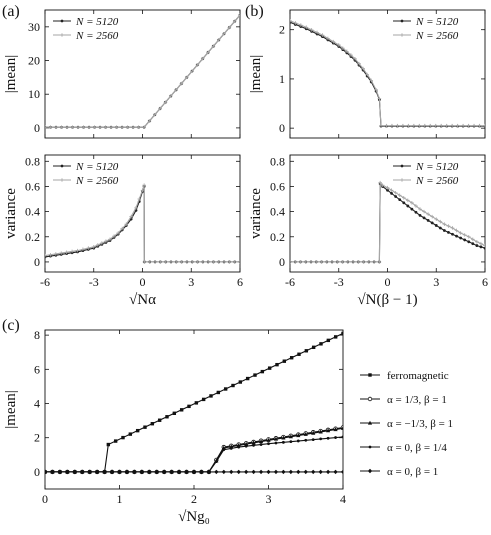  I want to click on legend-label: α = 0, β = 1, so click(412, 472).